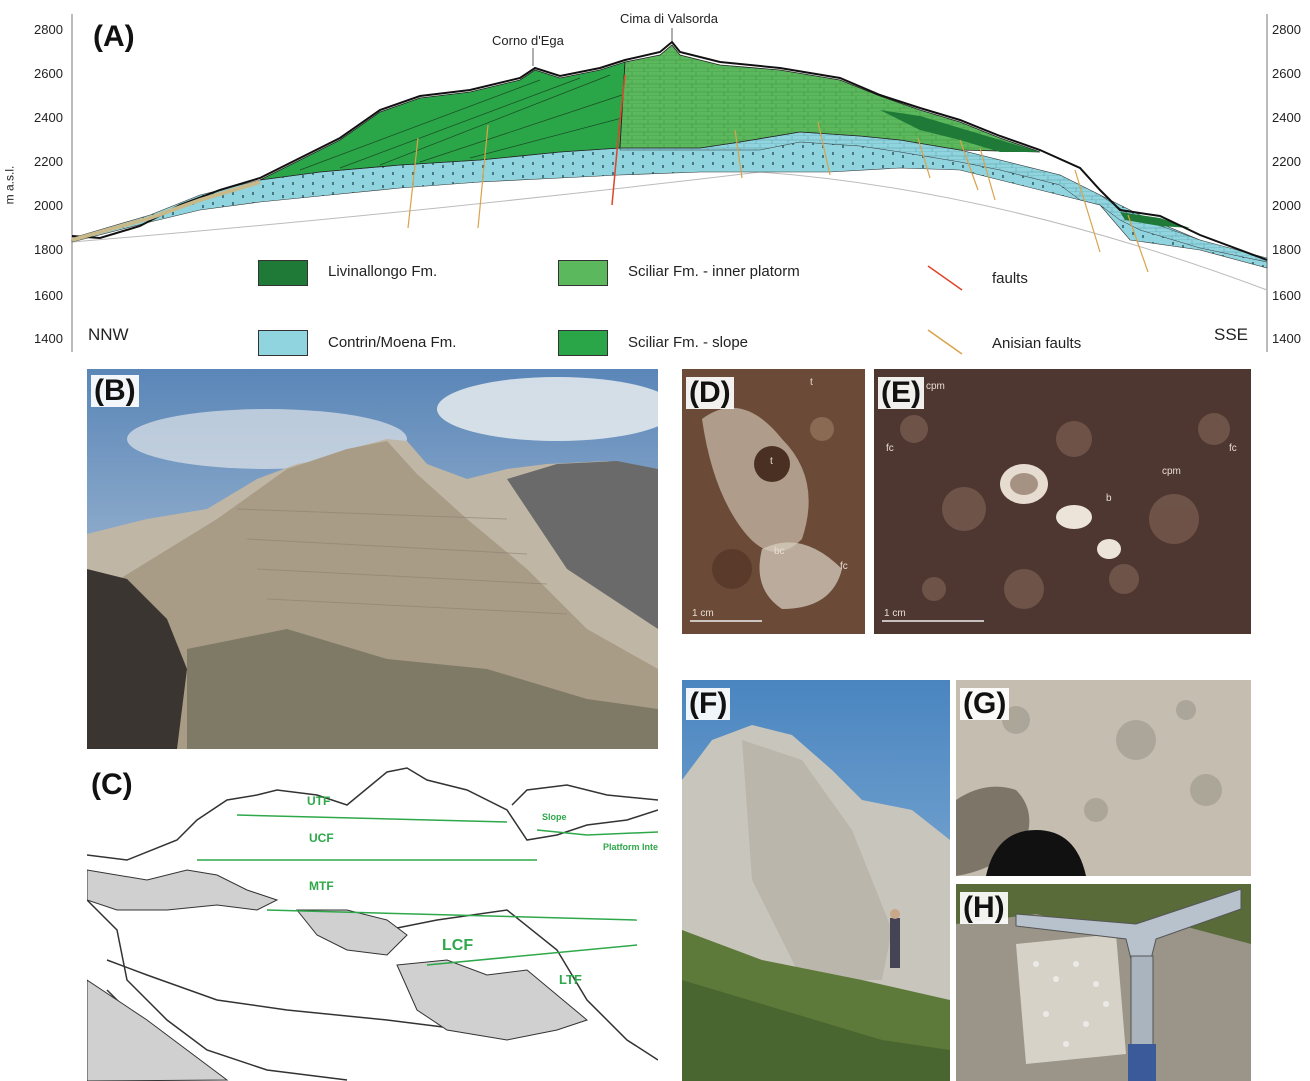 The image size is (1310, 1081). Describe the element at coordinates (1233, 448) in the screenshot. I see `thin-e-label-fc2: fc` at that location.